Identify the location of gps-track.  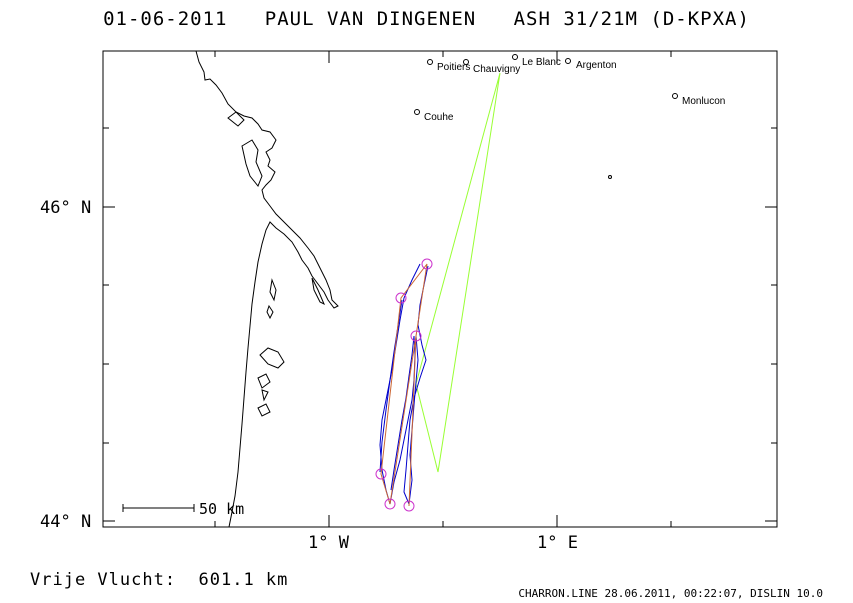
(404, 384).